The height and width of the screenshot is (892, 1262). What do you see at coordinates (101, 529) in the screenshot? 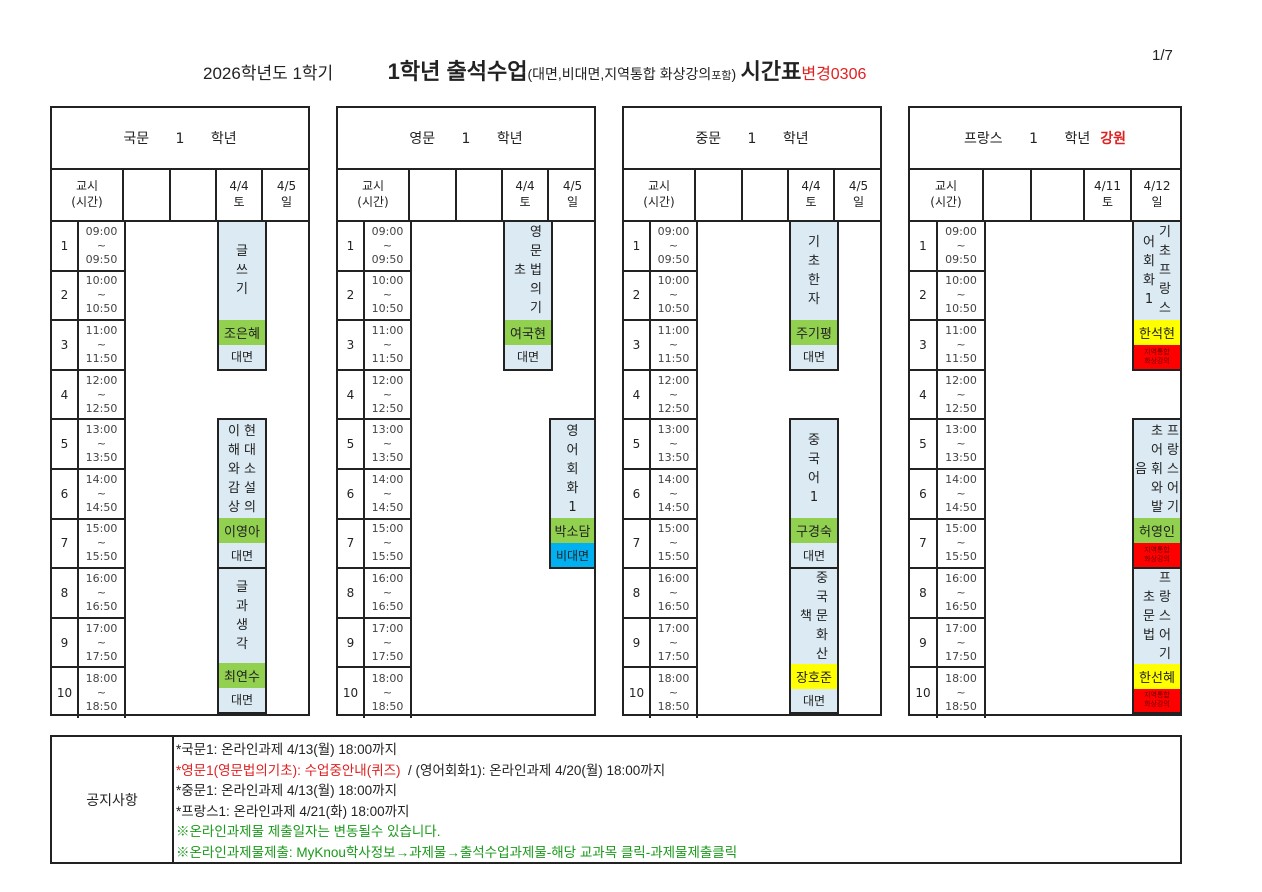
I see `time-start: 15:00` at bounding box center [101, 529].